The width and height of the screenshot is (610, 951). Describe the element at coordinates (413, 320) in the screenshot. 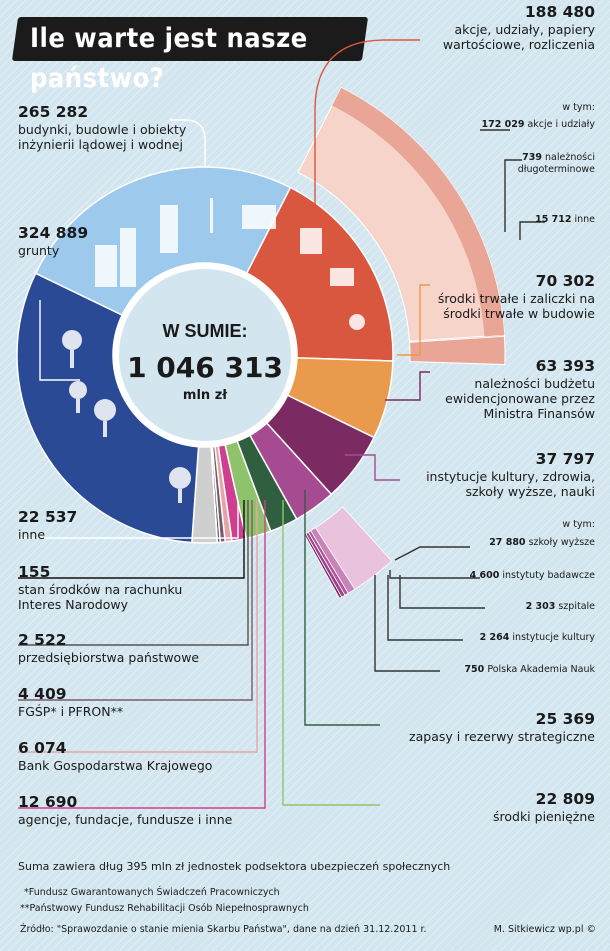

I see `leader-srodki-trwale` at that location.